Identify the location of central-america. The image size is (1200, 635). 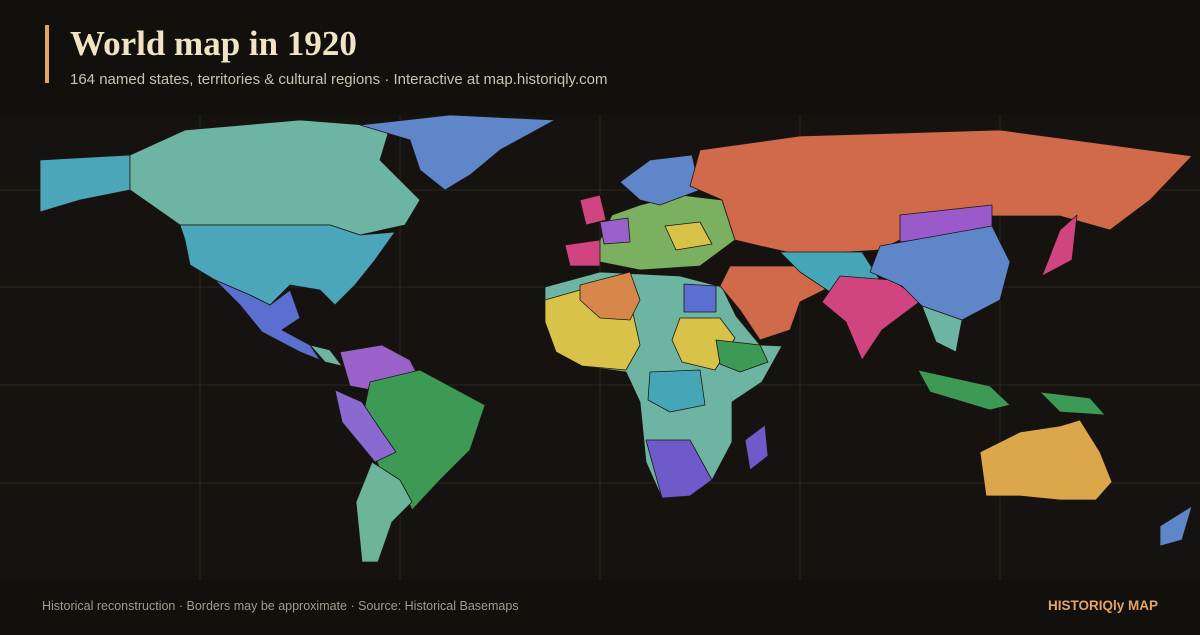
(326, 355).